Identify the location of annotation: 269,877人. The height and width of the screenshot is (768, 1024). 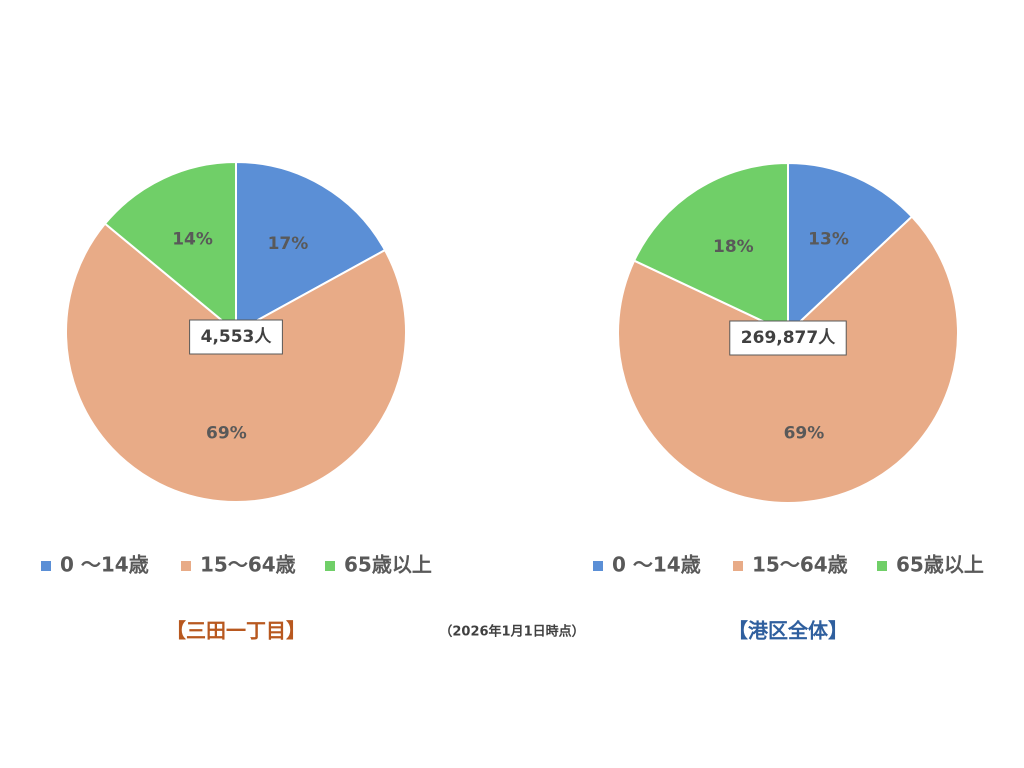
(788, 338).